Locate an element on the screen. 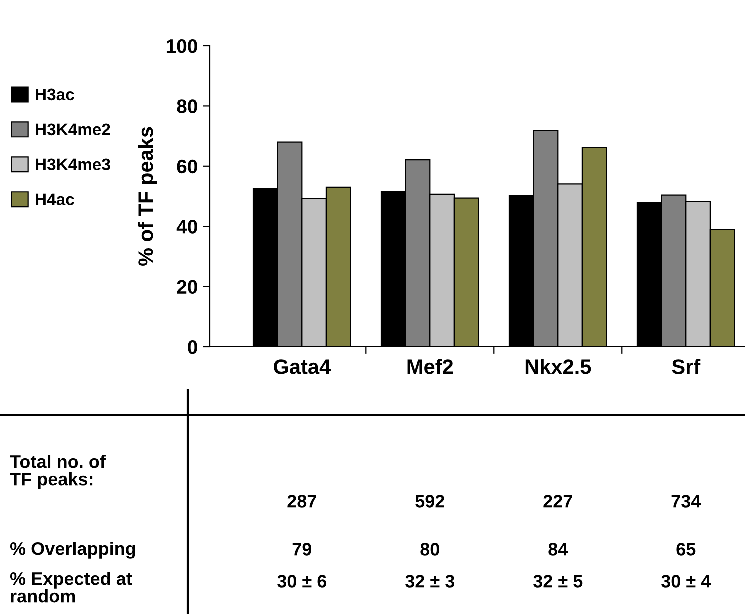  text: 30 ± 6 is located at coordinates (302, 581).